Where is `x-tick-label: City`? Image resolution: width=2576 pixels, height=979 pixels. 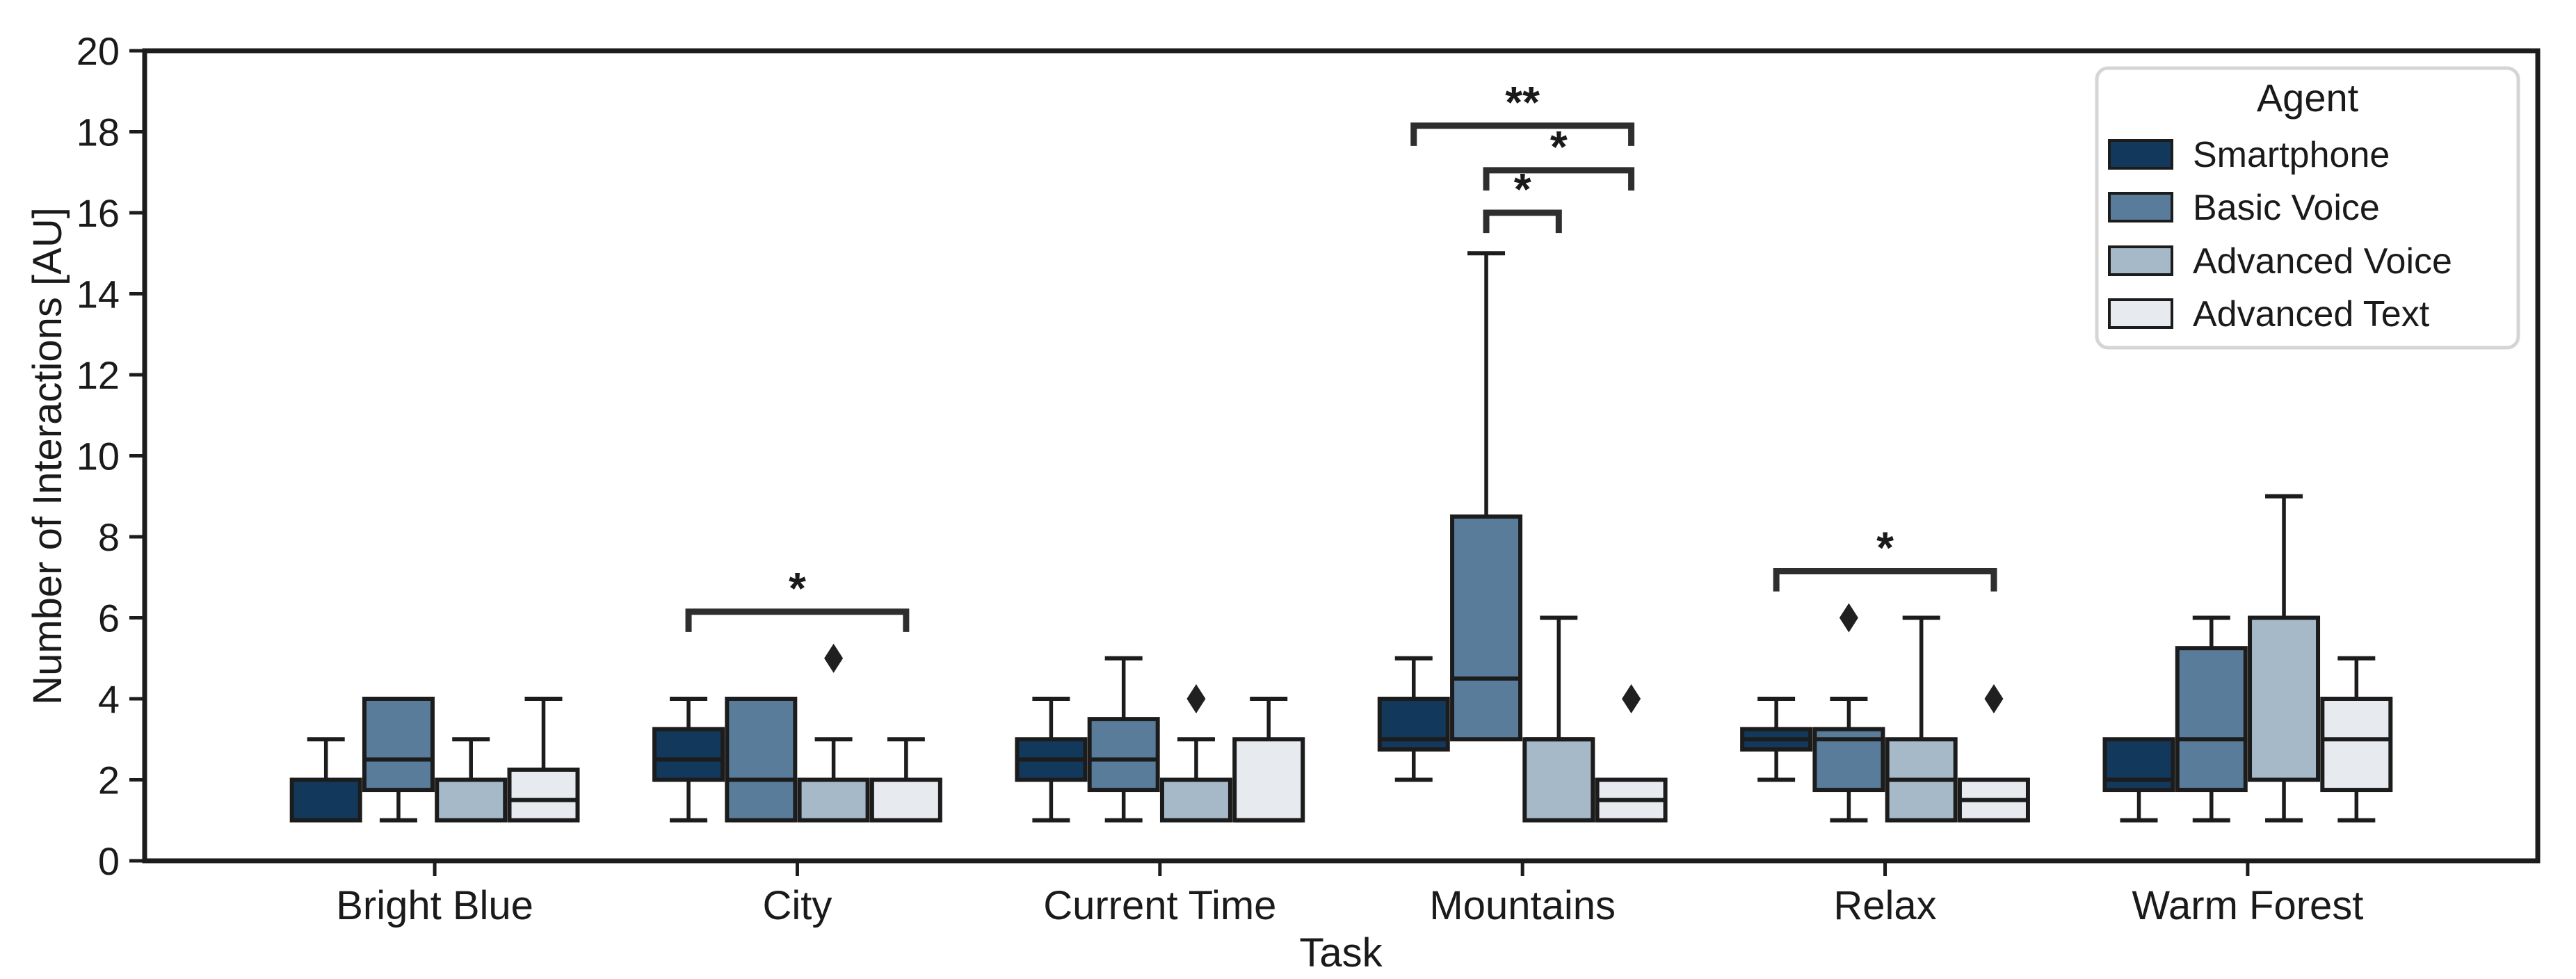
x-tick-label: City is located at coordinates (798, 905).